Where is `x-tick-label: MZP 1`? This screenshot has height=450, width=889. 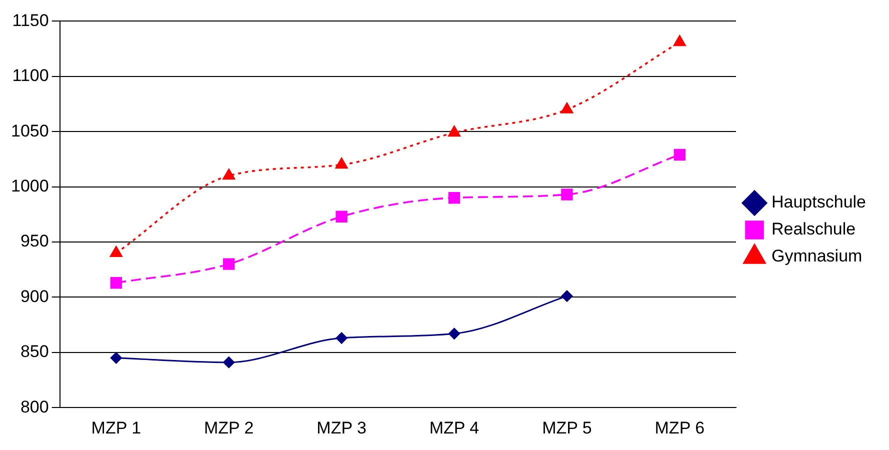 x-tick-label: MZP 1 is located at coordinates (116, 428).